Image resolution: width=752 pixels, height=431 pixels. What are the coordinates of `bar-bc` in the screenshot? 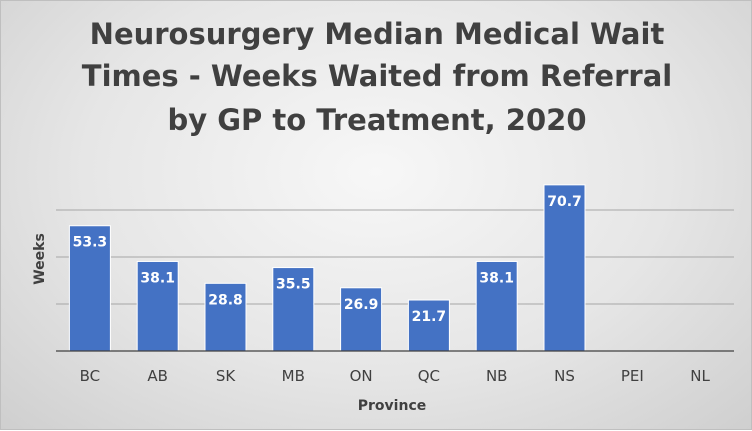 It's located at (89, 288).